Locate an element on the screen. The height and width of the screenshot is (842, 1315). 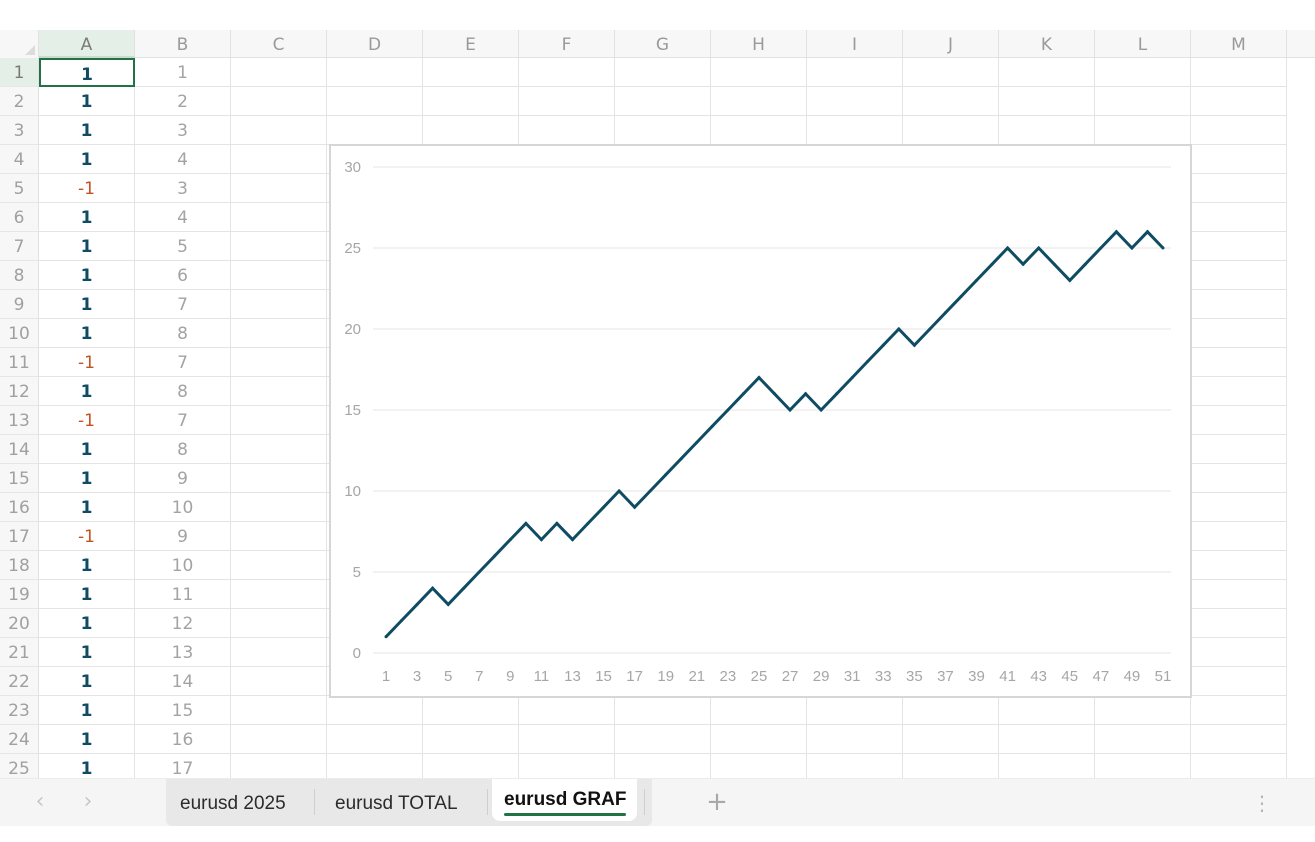
column-header-a: A is located at coordinates (87, 44).